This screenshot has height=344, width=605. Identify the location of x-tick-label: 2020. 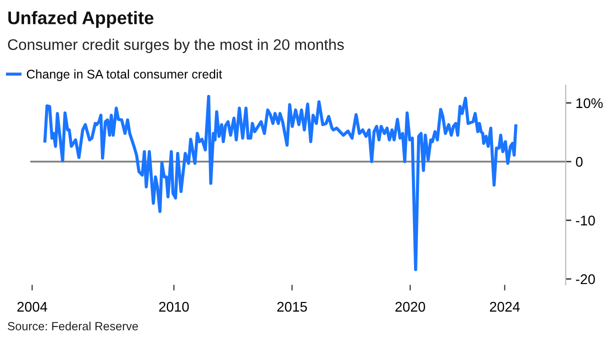
(410, 307).